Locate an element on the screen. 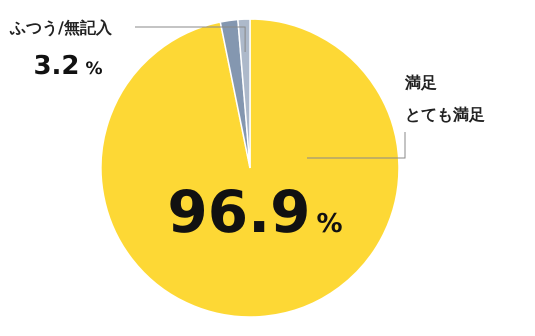 The width and height of the screenshot is (535, 336). text: 3.2% is located at coordinates (68, 66).